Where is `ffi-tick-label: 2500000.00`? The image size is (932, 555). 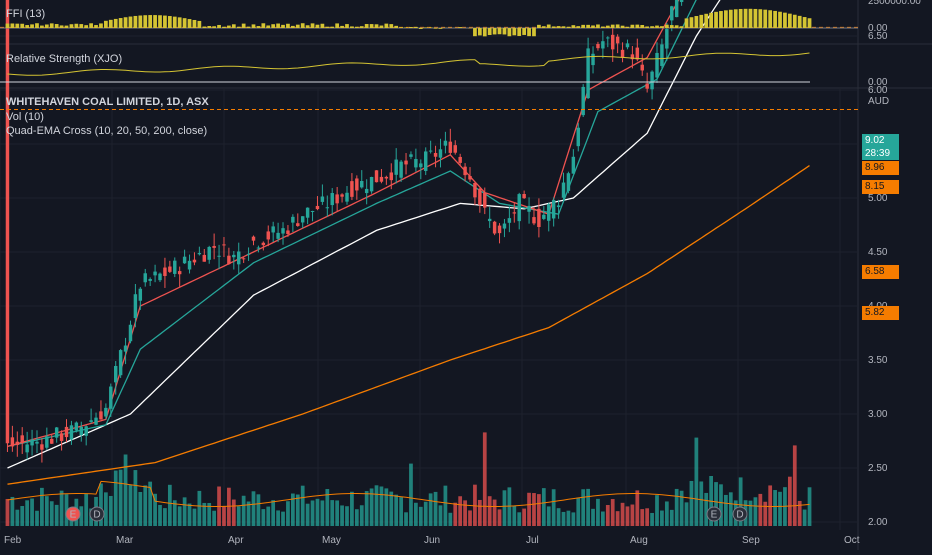 ffi-tick-label: 2500000.00 is located at coordinates (894, 3).